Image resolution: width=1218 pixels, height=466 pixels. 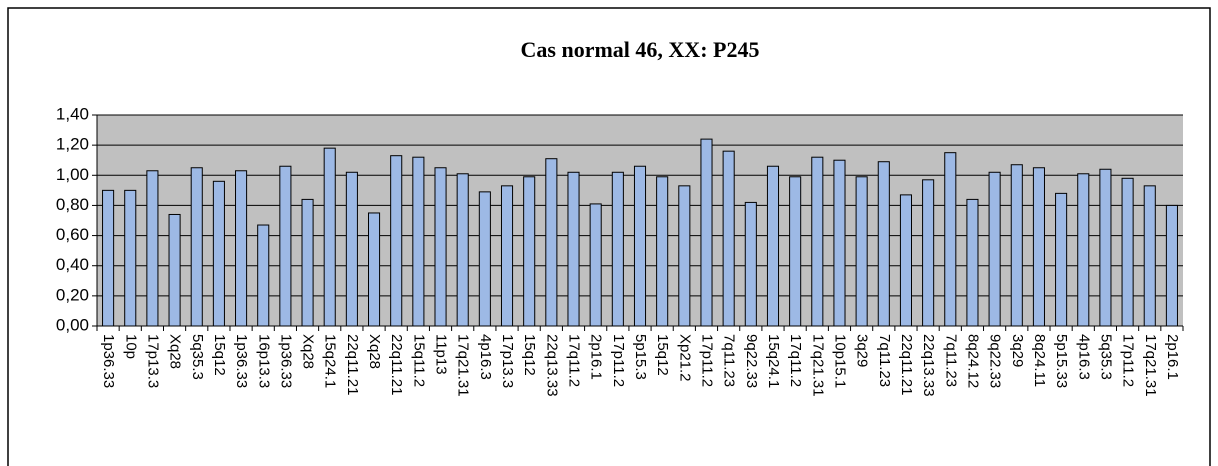 I want to click on chart-title: Cas normal 46, XX: P245, so click(x=640, y=49).